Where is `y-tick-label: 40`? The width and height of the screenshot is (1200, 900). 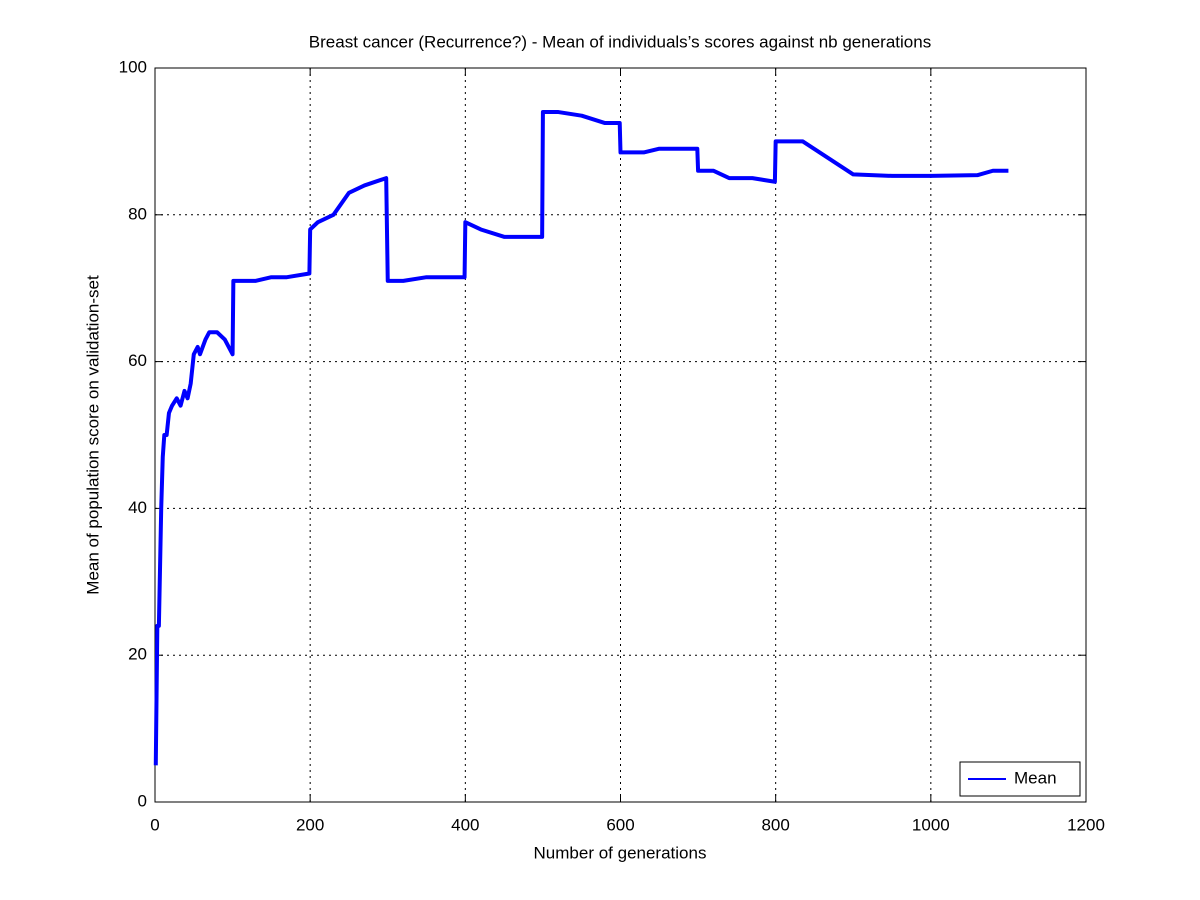 y-tick-label: 40 is located at coordinates (137, 507).